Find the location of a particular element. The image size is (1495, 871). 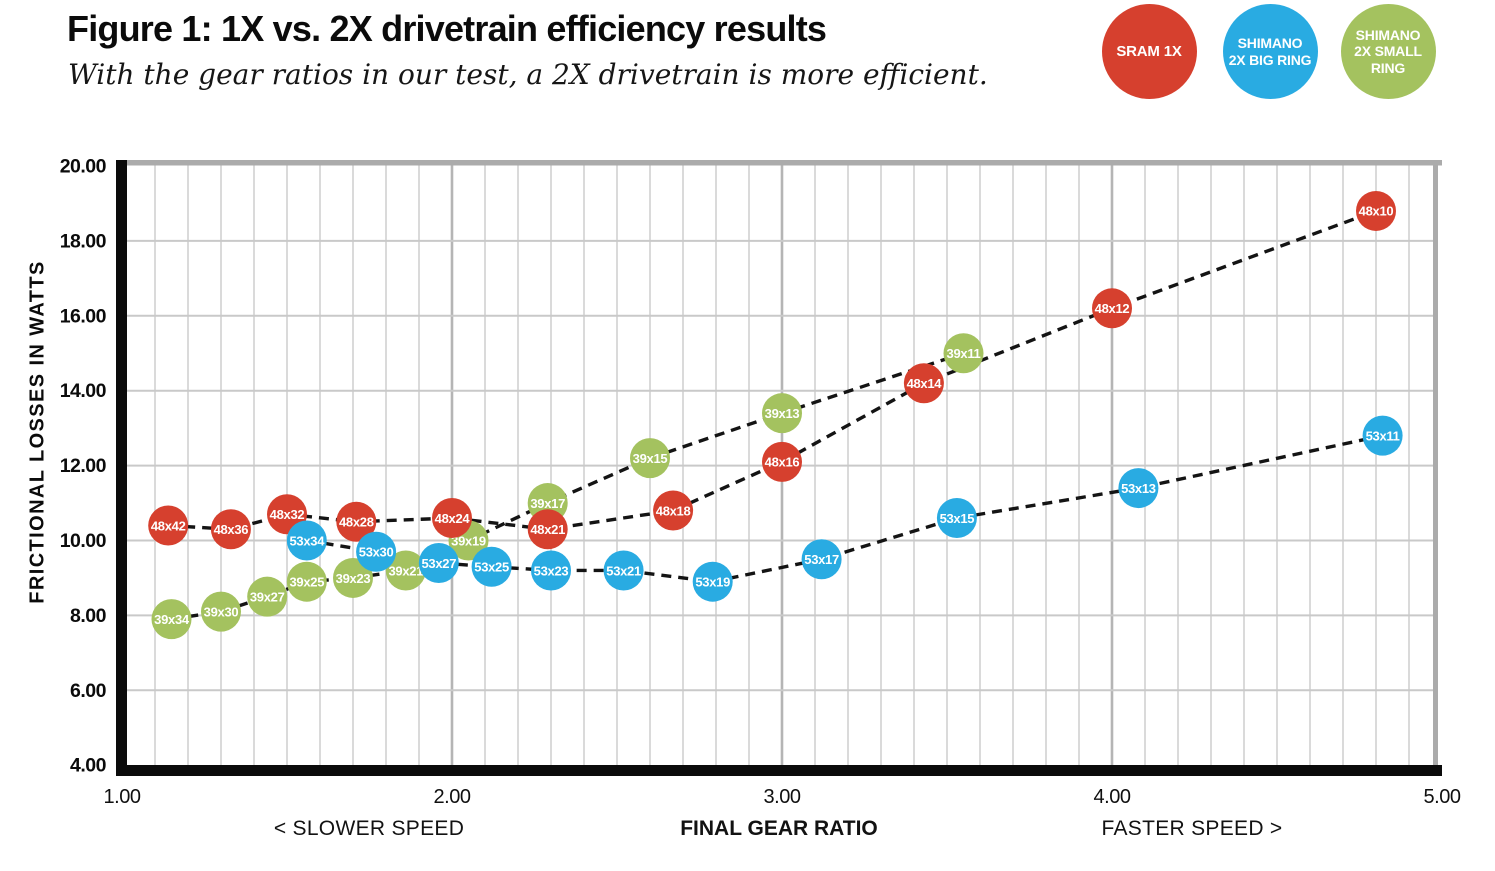

bubble-label-48x42: 48x42 is located at coordinates (168, 525).